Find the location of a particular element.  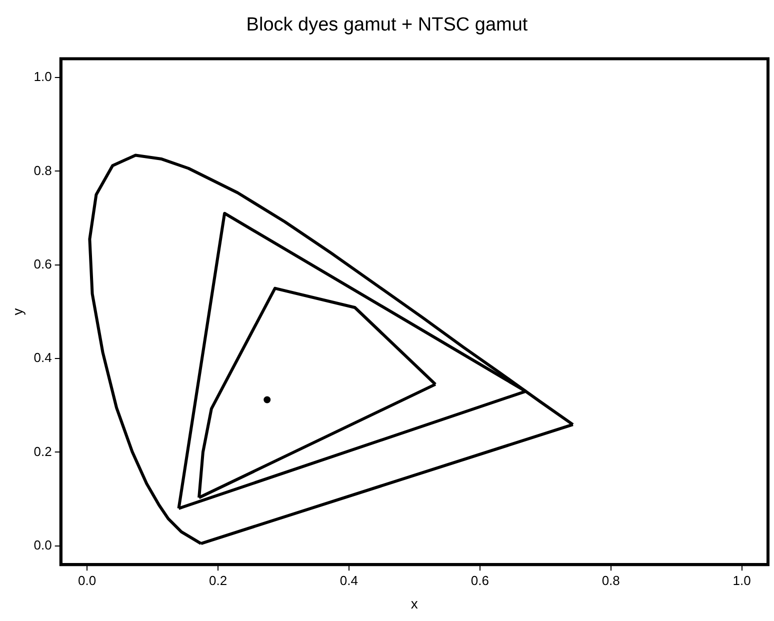

y-axis-title: y is located at coordinates (17, 312).